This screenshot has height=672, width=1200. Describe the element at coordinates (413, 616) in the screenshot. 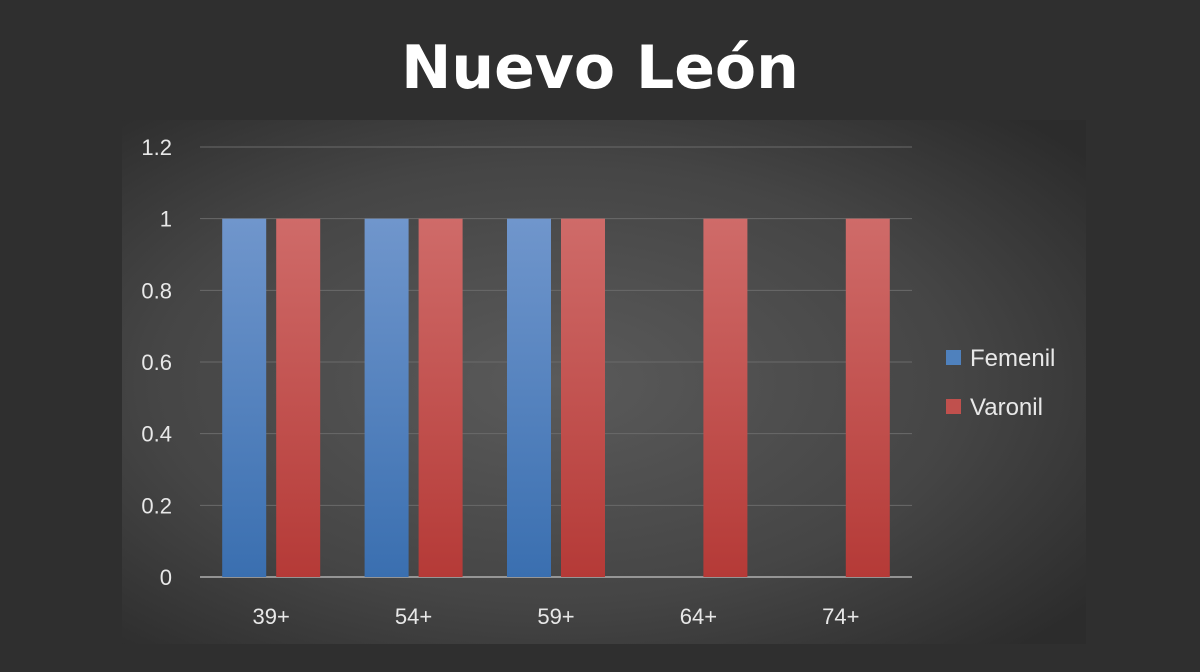

I see `x-tick-label: 54+` at that location.